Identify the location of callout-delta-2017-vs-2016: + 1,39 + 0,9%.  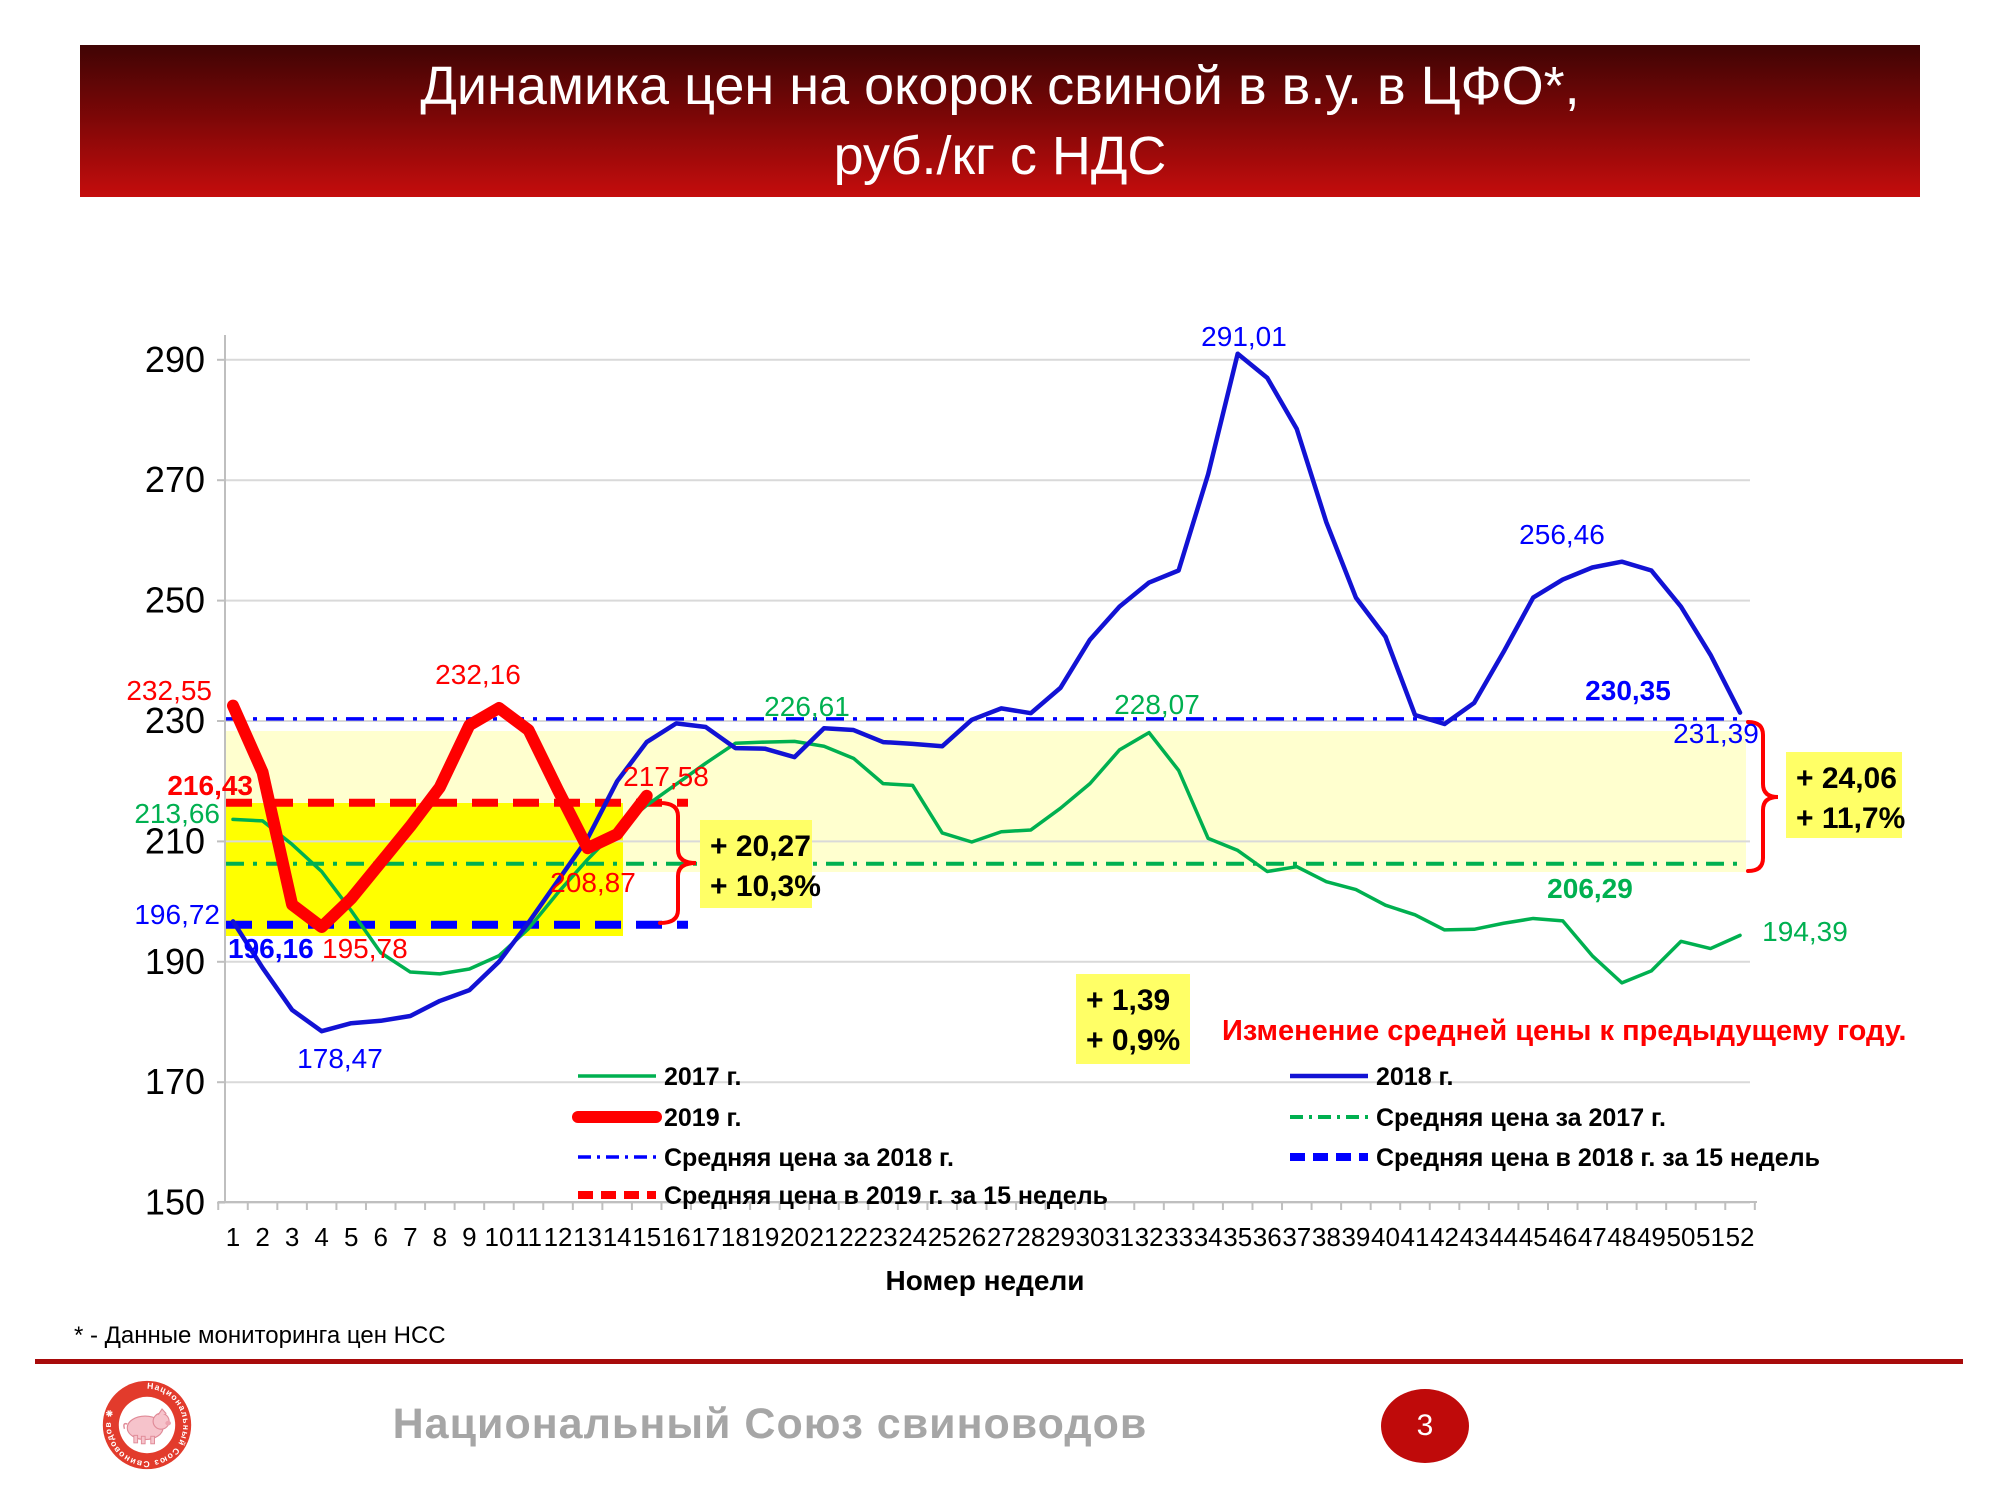
(1133, 1019).